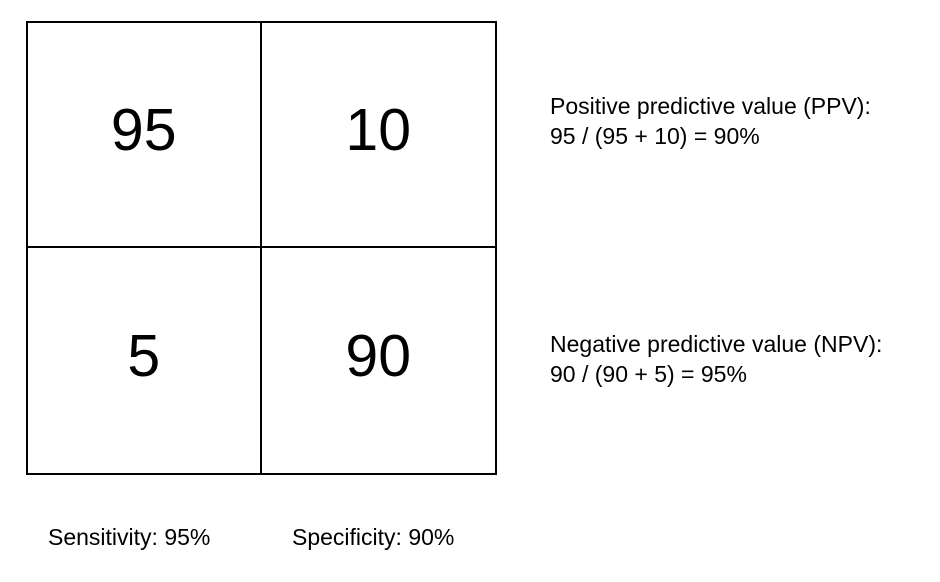 The image size is (940, 582). What do you see at coordinates (129, 537) in the screenshot?
I see `sensitivity-label: Sensitivity: 95%` at bounding box center [129, 537].